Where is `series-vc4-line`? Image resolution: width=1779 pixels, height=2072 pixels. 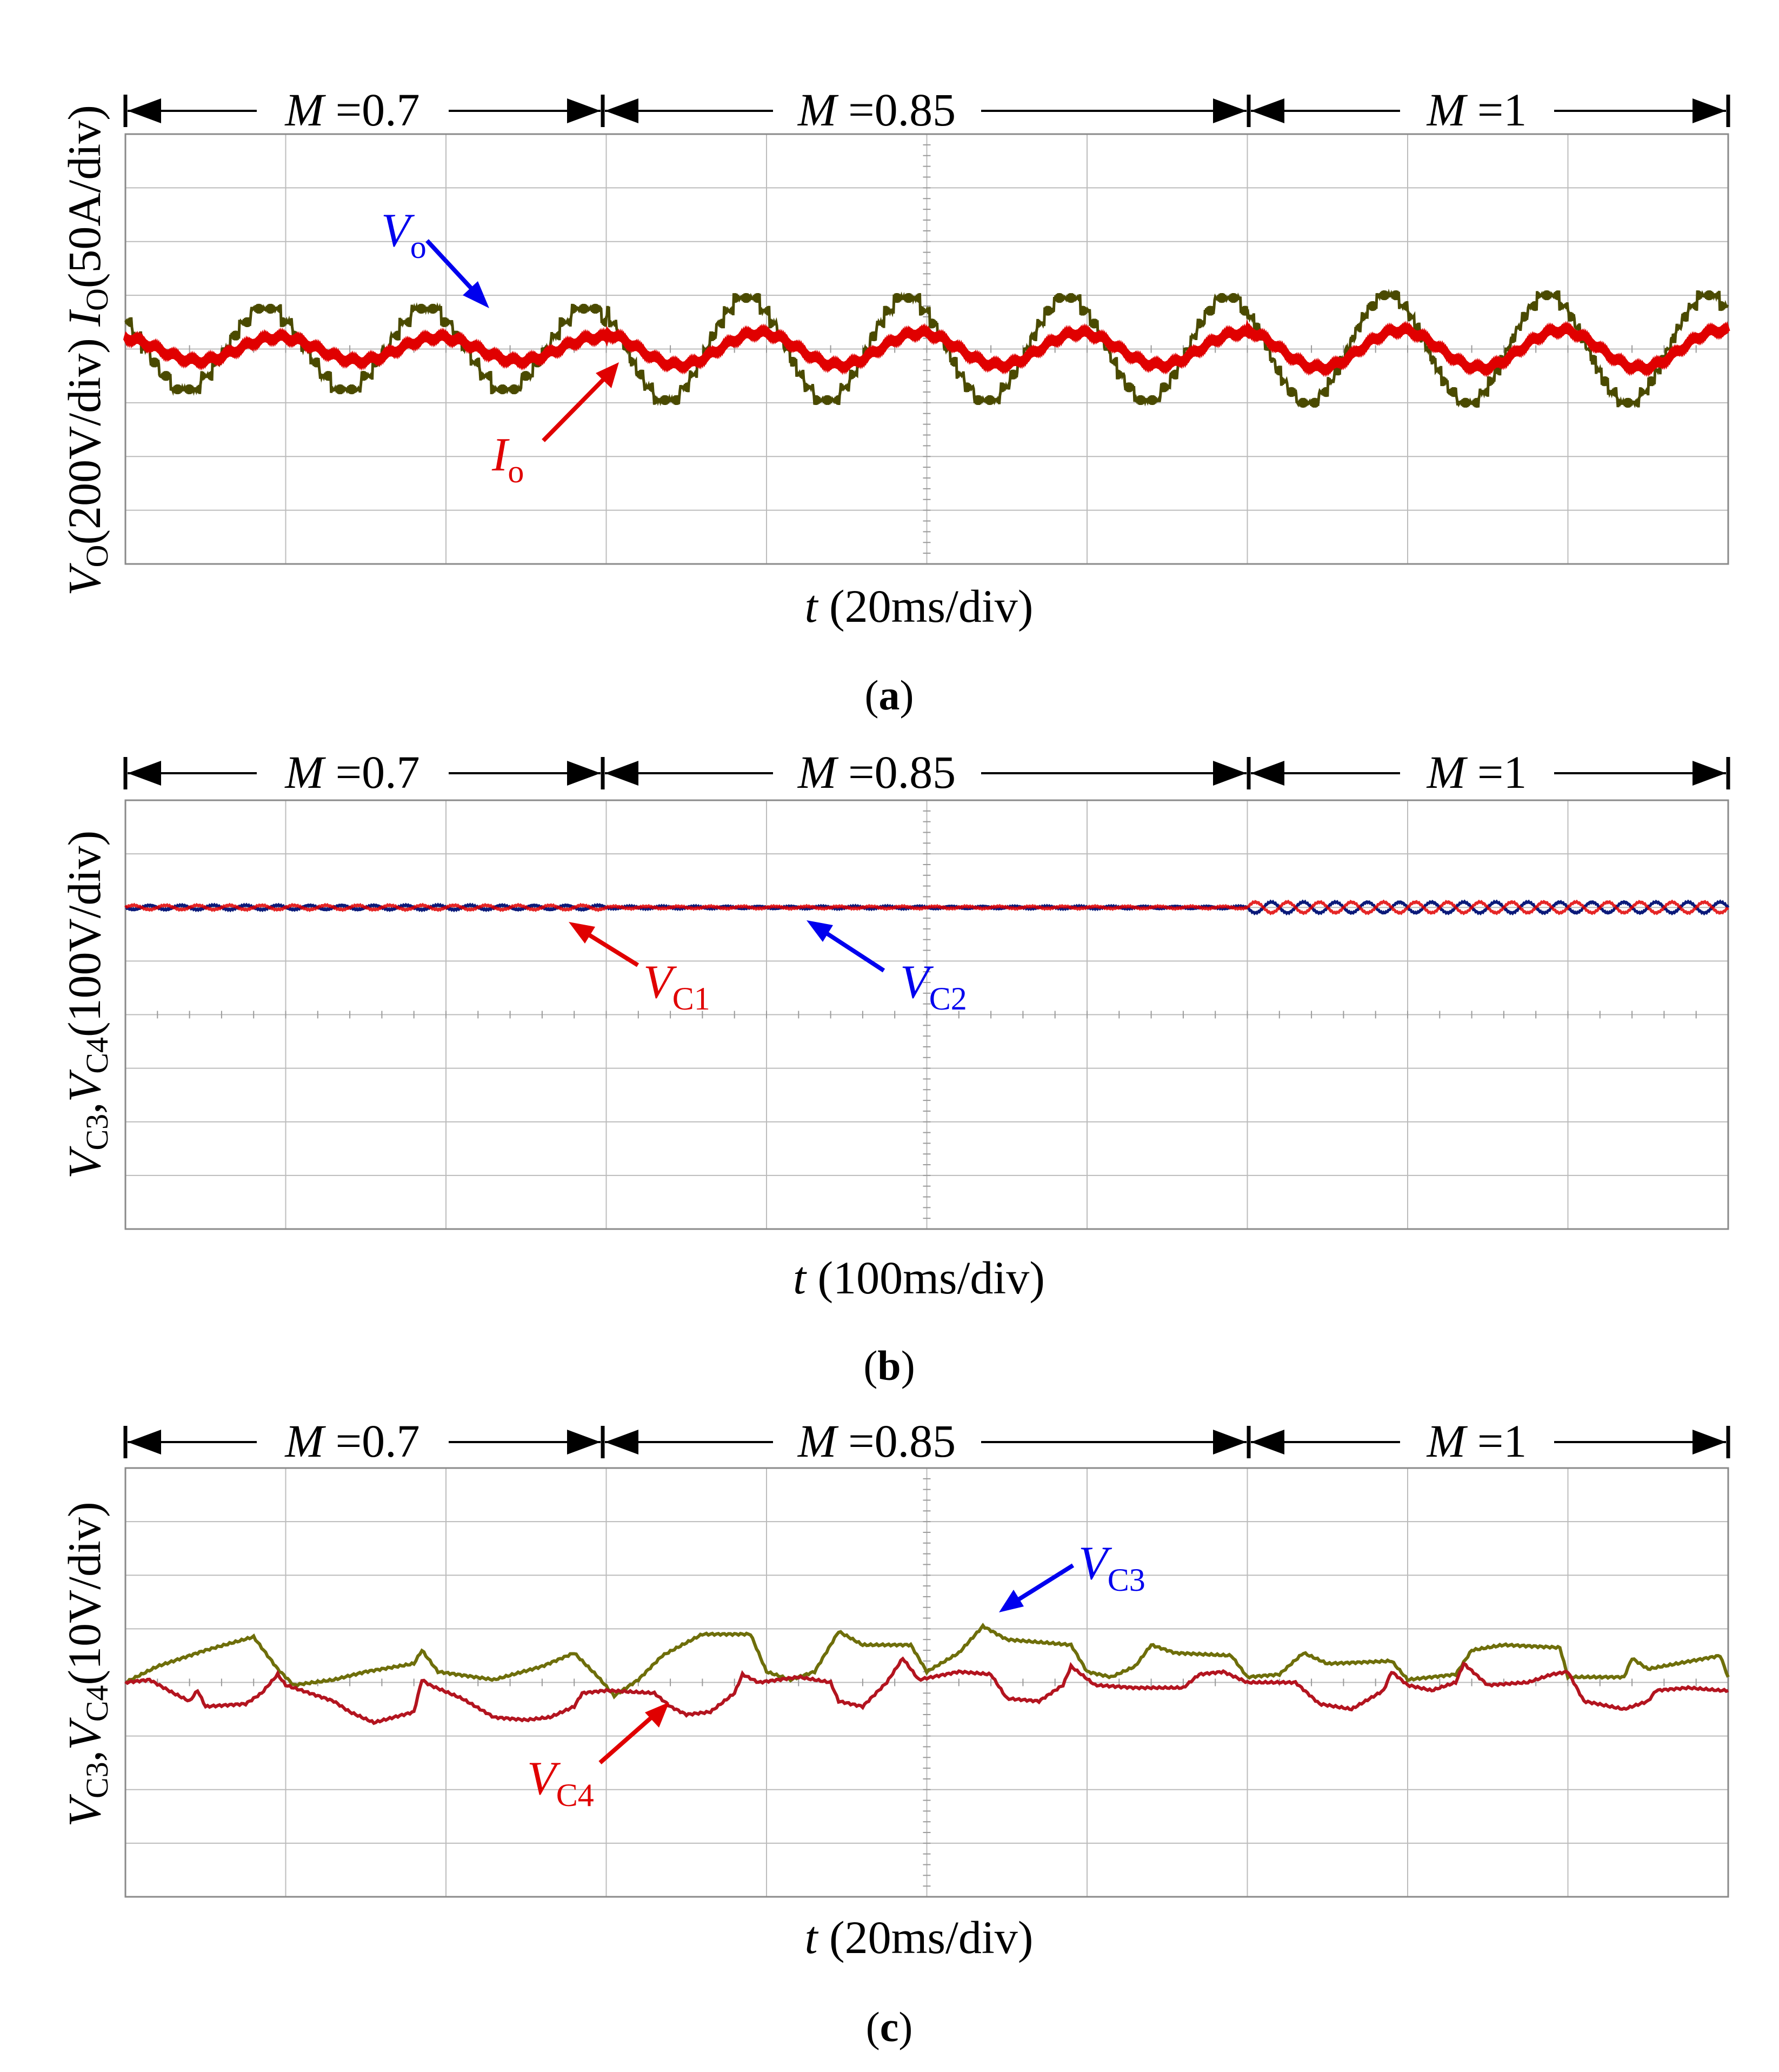 series-vc4-line is located at coordinates (927, 1691).